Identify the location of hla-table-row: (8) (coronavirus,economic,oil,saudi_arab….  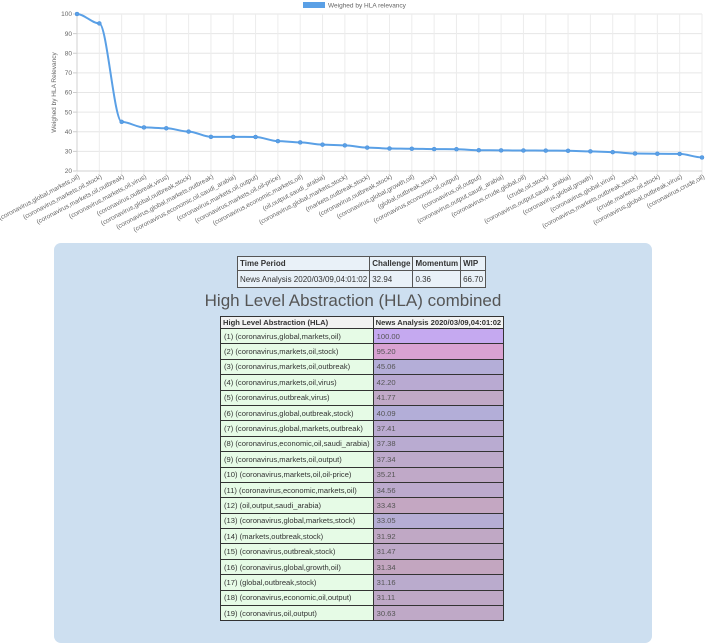
(362, 444).